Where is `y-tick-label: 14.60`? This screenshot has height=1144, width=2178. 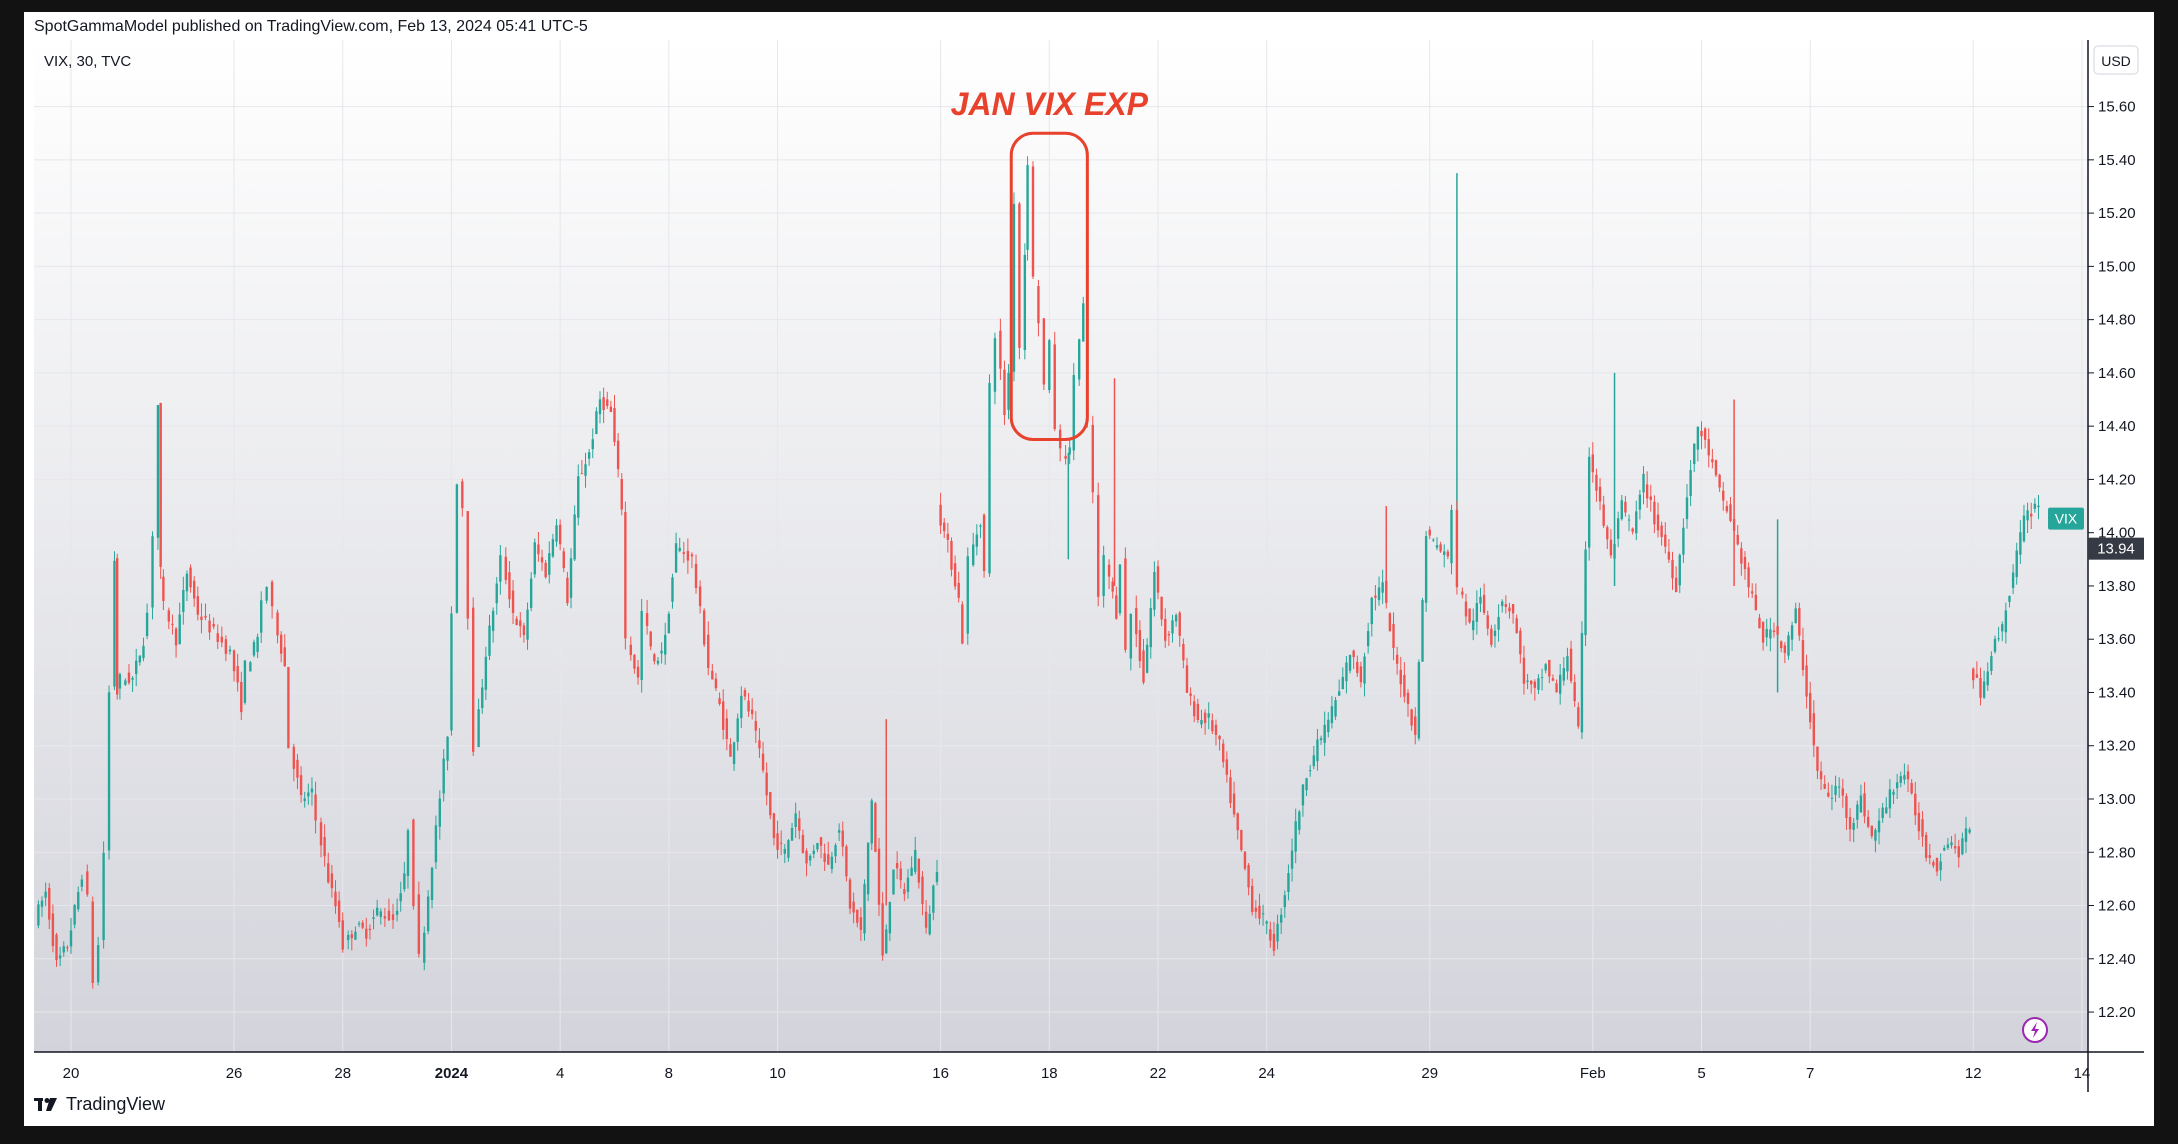 y-tick-label: 14.60 is located at coordinates (2117, 373).